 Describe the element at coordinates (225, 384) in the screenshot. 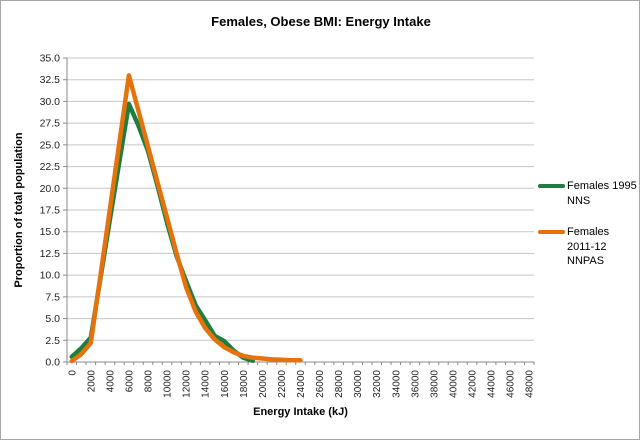

I see `svg-text: 16000` at that location.